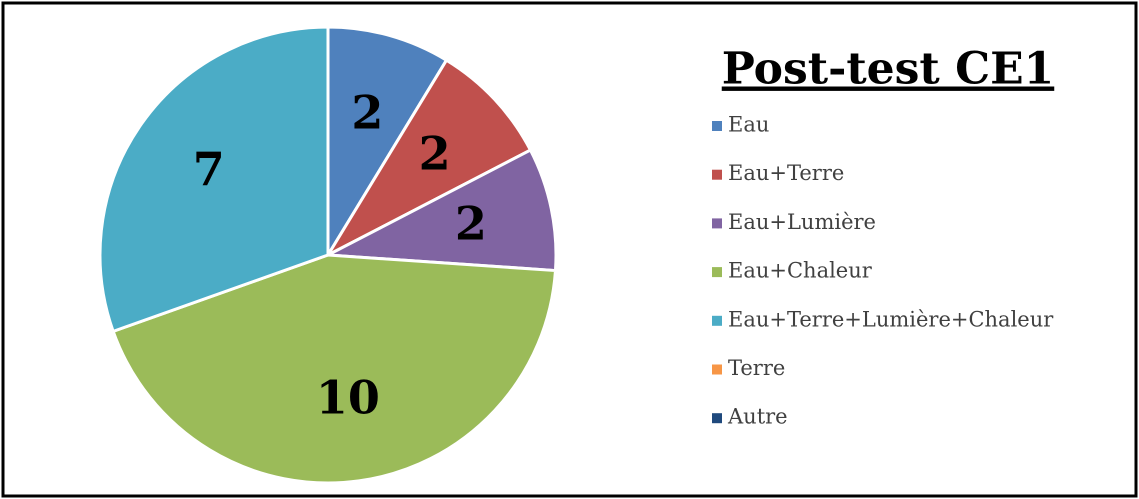 The width and height of the screenshot is (1139, 499). What do you see at coordinates (800, 271) in the screenshot?
I see `legend-label: Eau+Chaleur` at bounding box center [800, 271].